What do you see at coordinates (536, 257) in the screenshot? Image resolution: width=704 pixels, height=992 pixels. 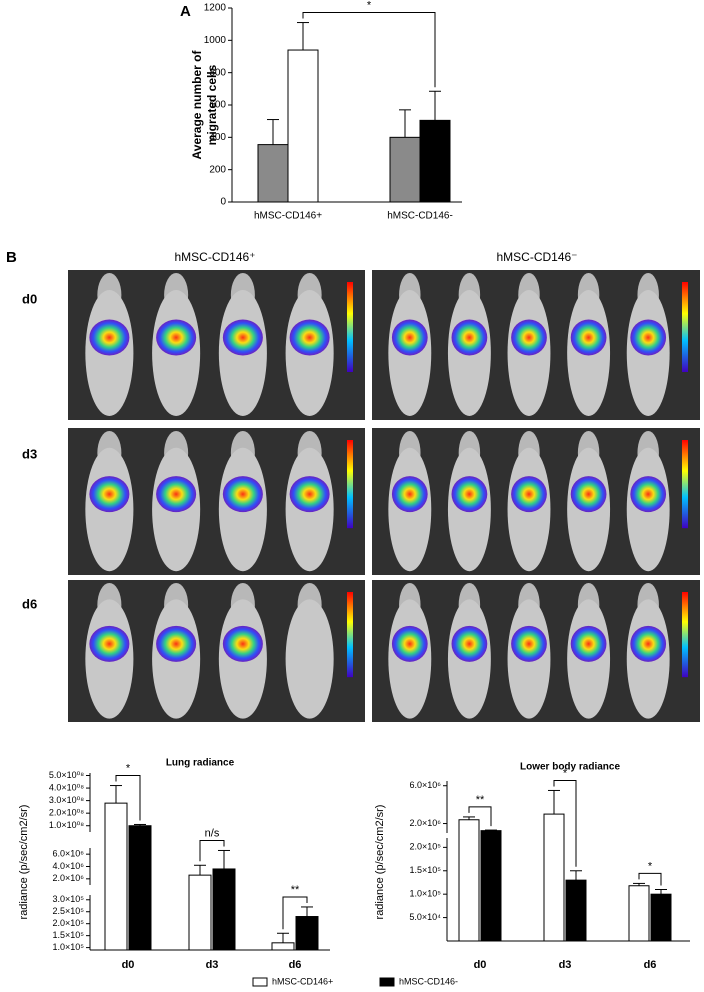 I see `column-title: hMSC-CD146⁻` at bounding box center [536, 257].